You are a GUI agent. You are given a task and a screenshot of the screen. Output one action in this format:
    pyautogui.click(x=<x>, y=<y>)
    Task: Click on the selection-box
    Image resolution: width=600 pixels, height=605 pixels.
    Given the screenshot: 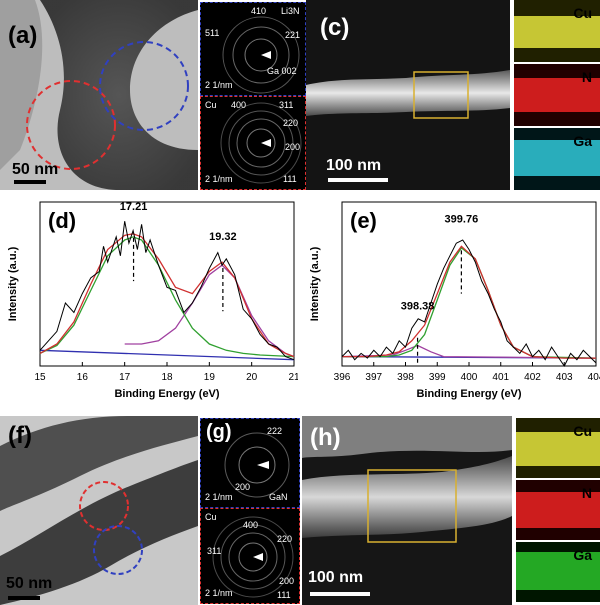 What is the action you would take?
    pyautogui.click(x=441, y=95)
    